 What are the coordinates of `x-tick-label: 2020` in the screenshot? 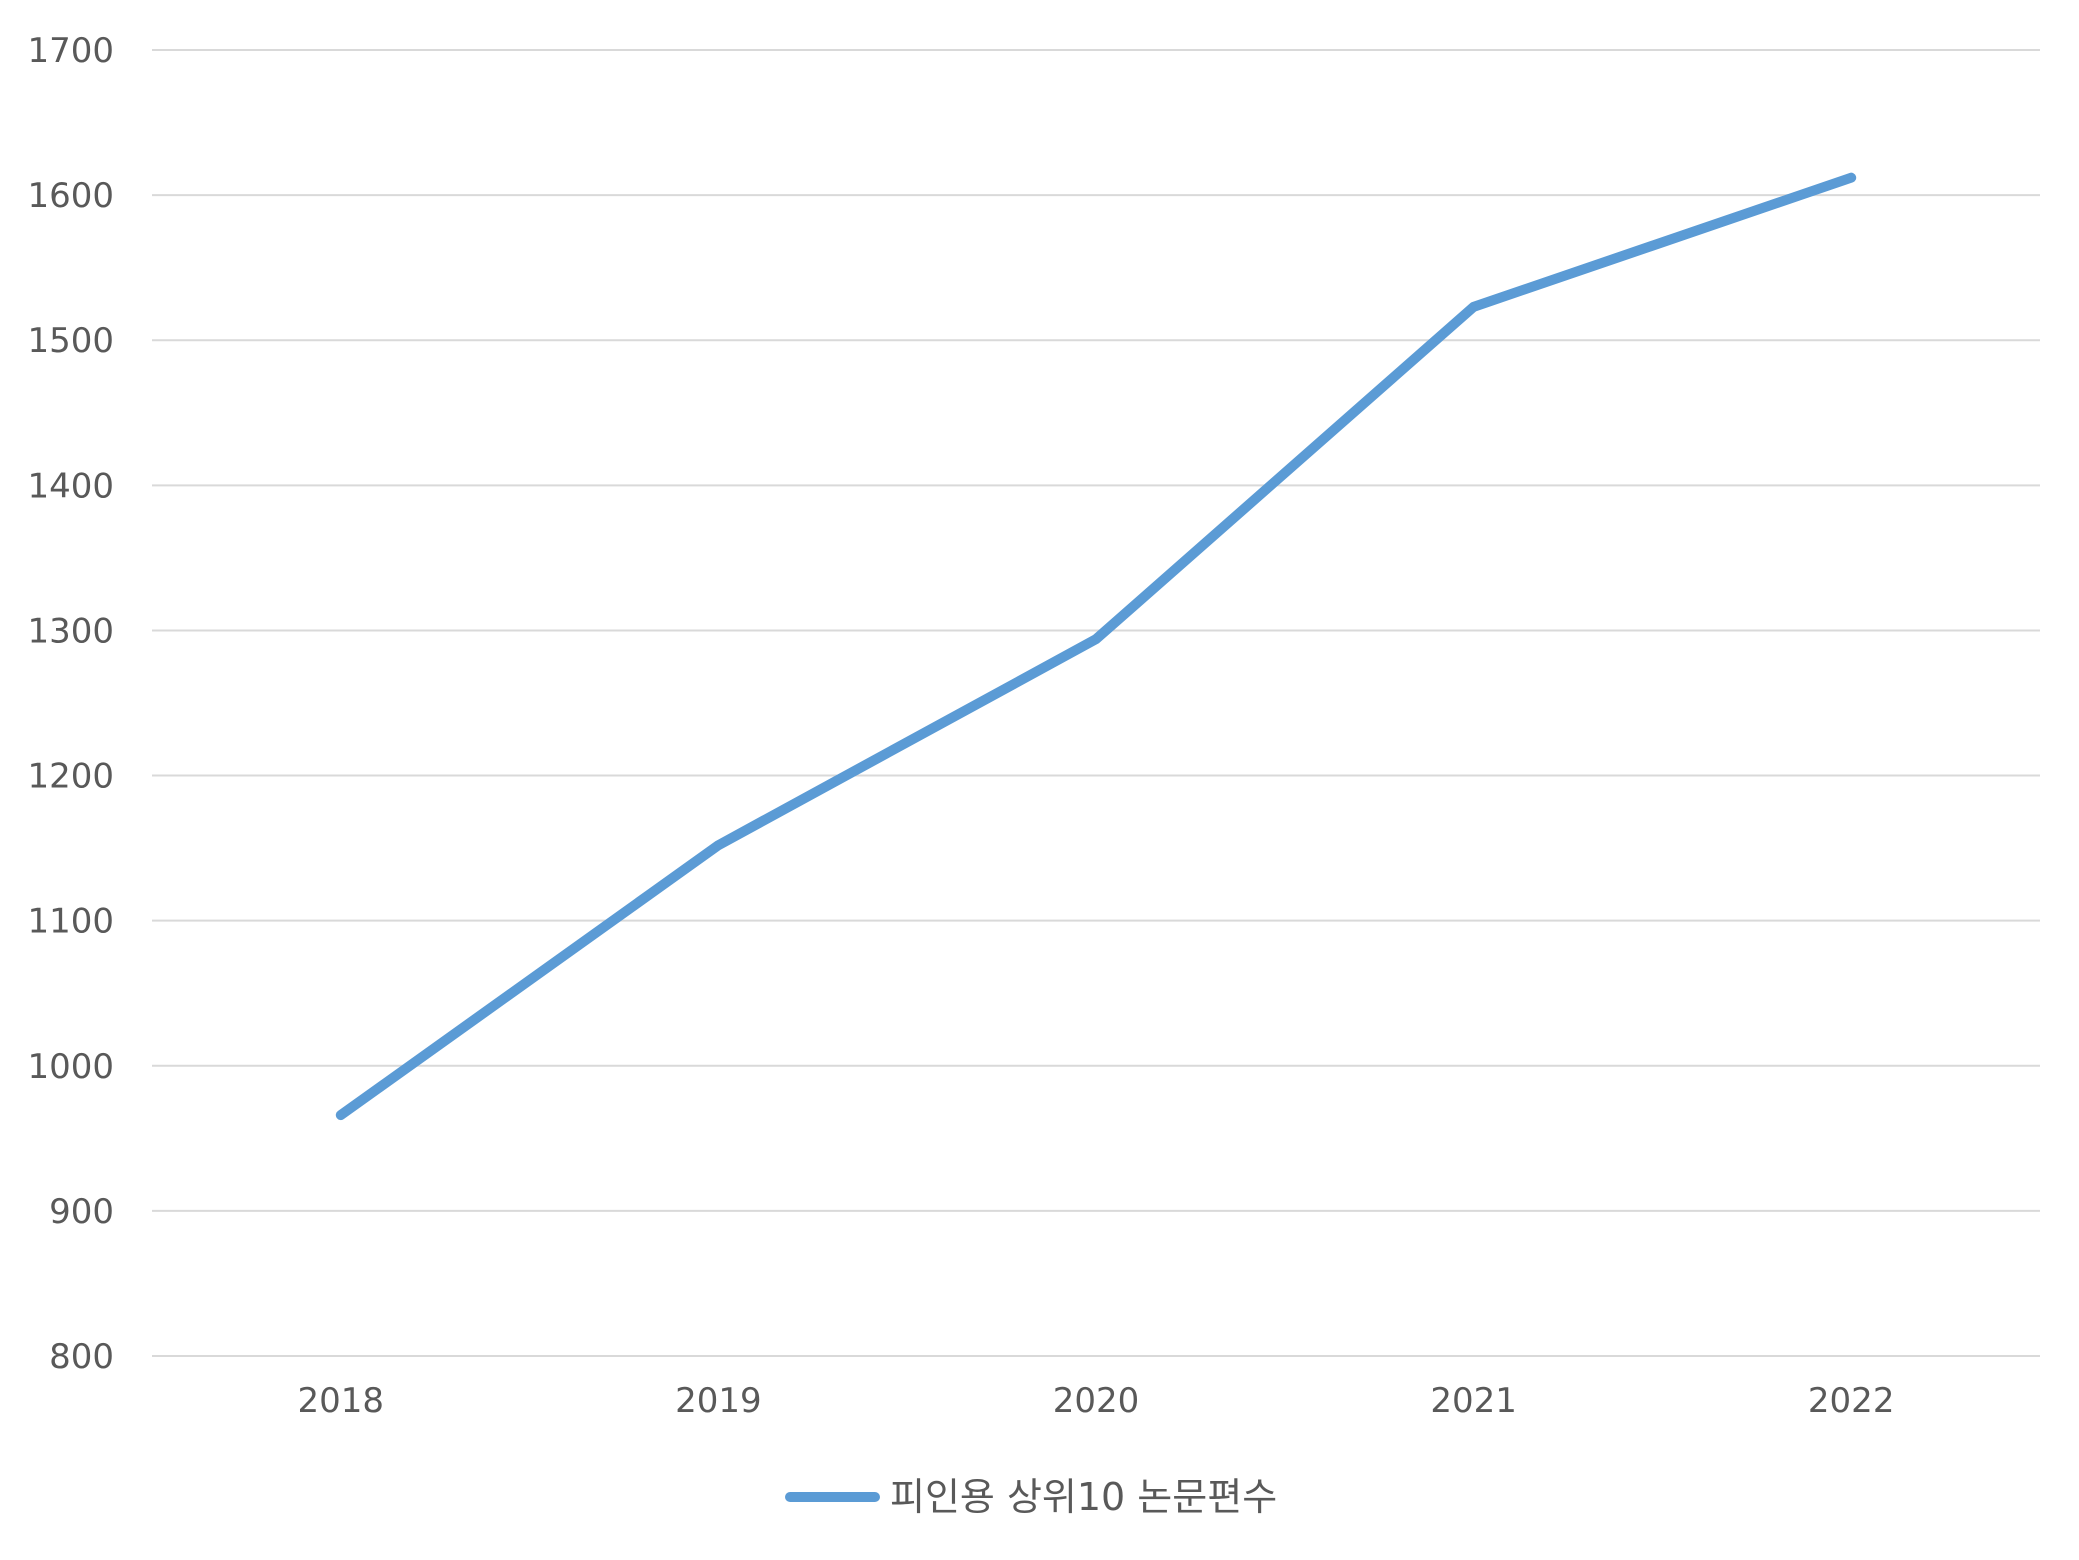 It's located at (1096, 1401).